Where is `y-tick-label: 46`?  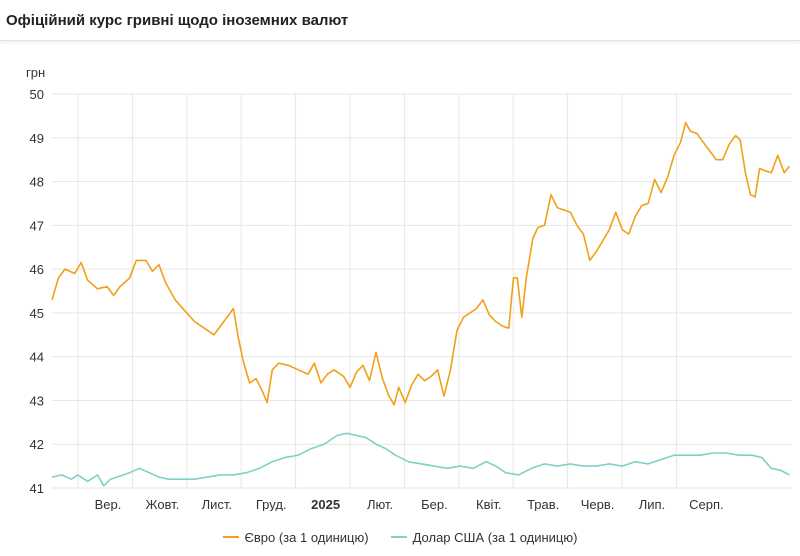 y-tick-label: 46 is located at coordinates (37, 269).